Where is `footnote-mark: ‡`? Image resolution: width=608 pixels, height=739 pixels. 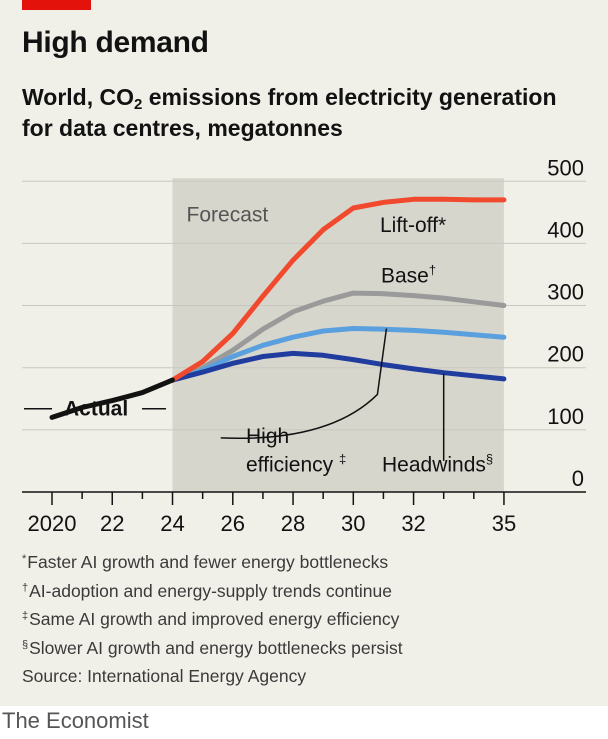
footnote-mark: ‡ is located at coordinates (25, 616).